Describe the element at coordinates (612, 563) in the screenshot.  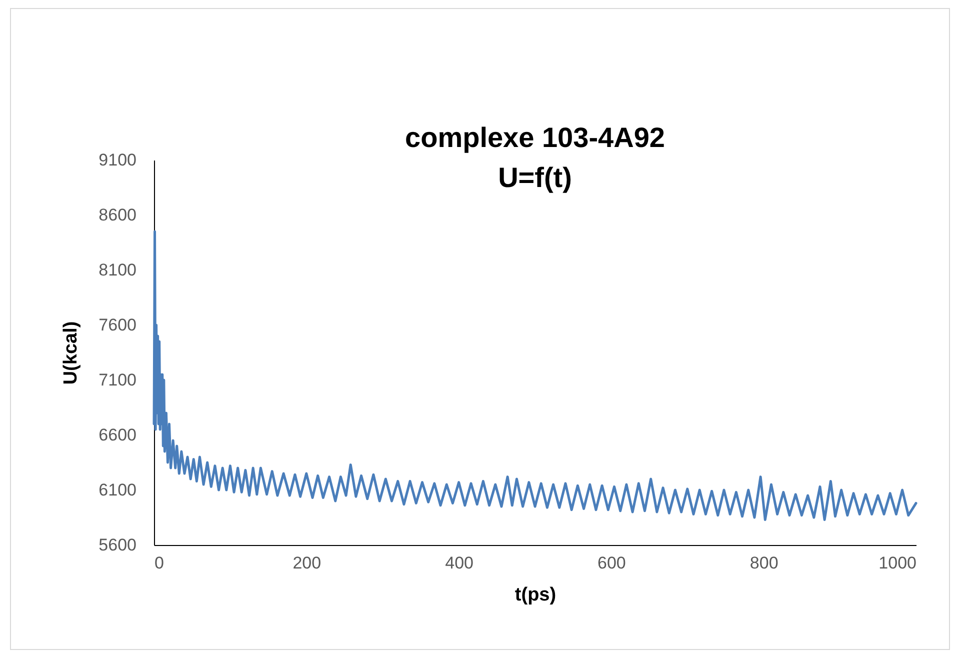
I see `x-tick-label: 600` at that location.